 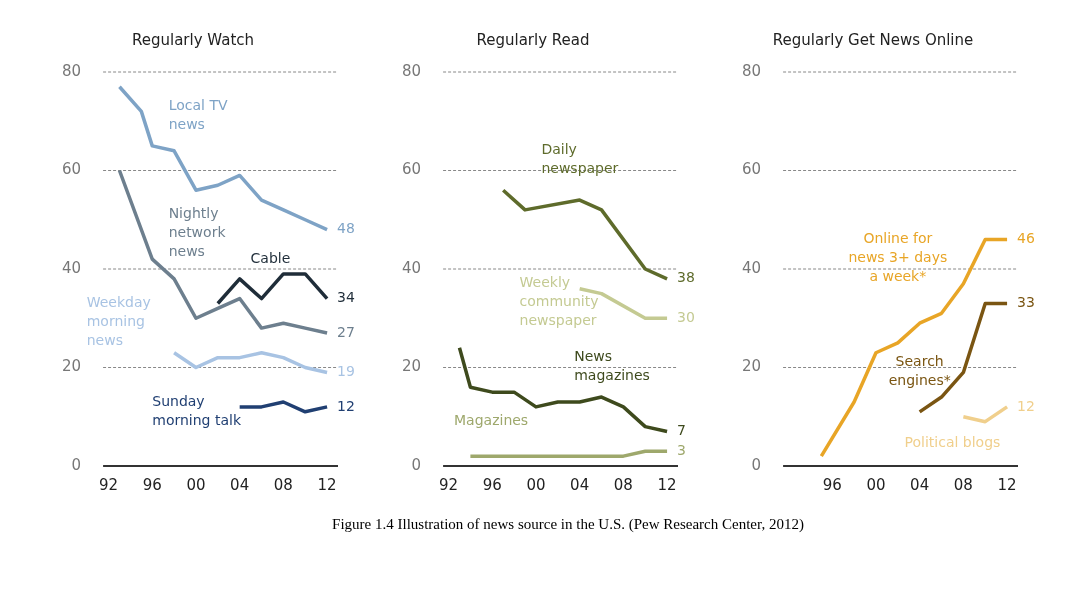 What do you see at coordinates (346, 228) in the screenshot?
I see `data-label: 48` at bounding box center [346, 228].